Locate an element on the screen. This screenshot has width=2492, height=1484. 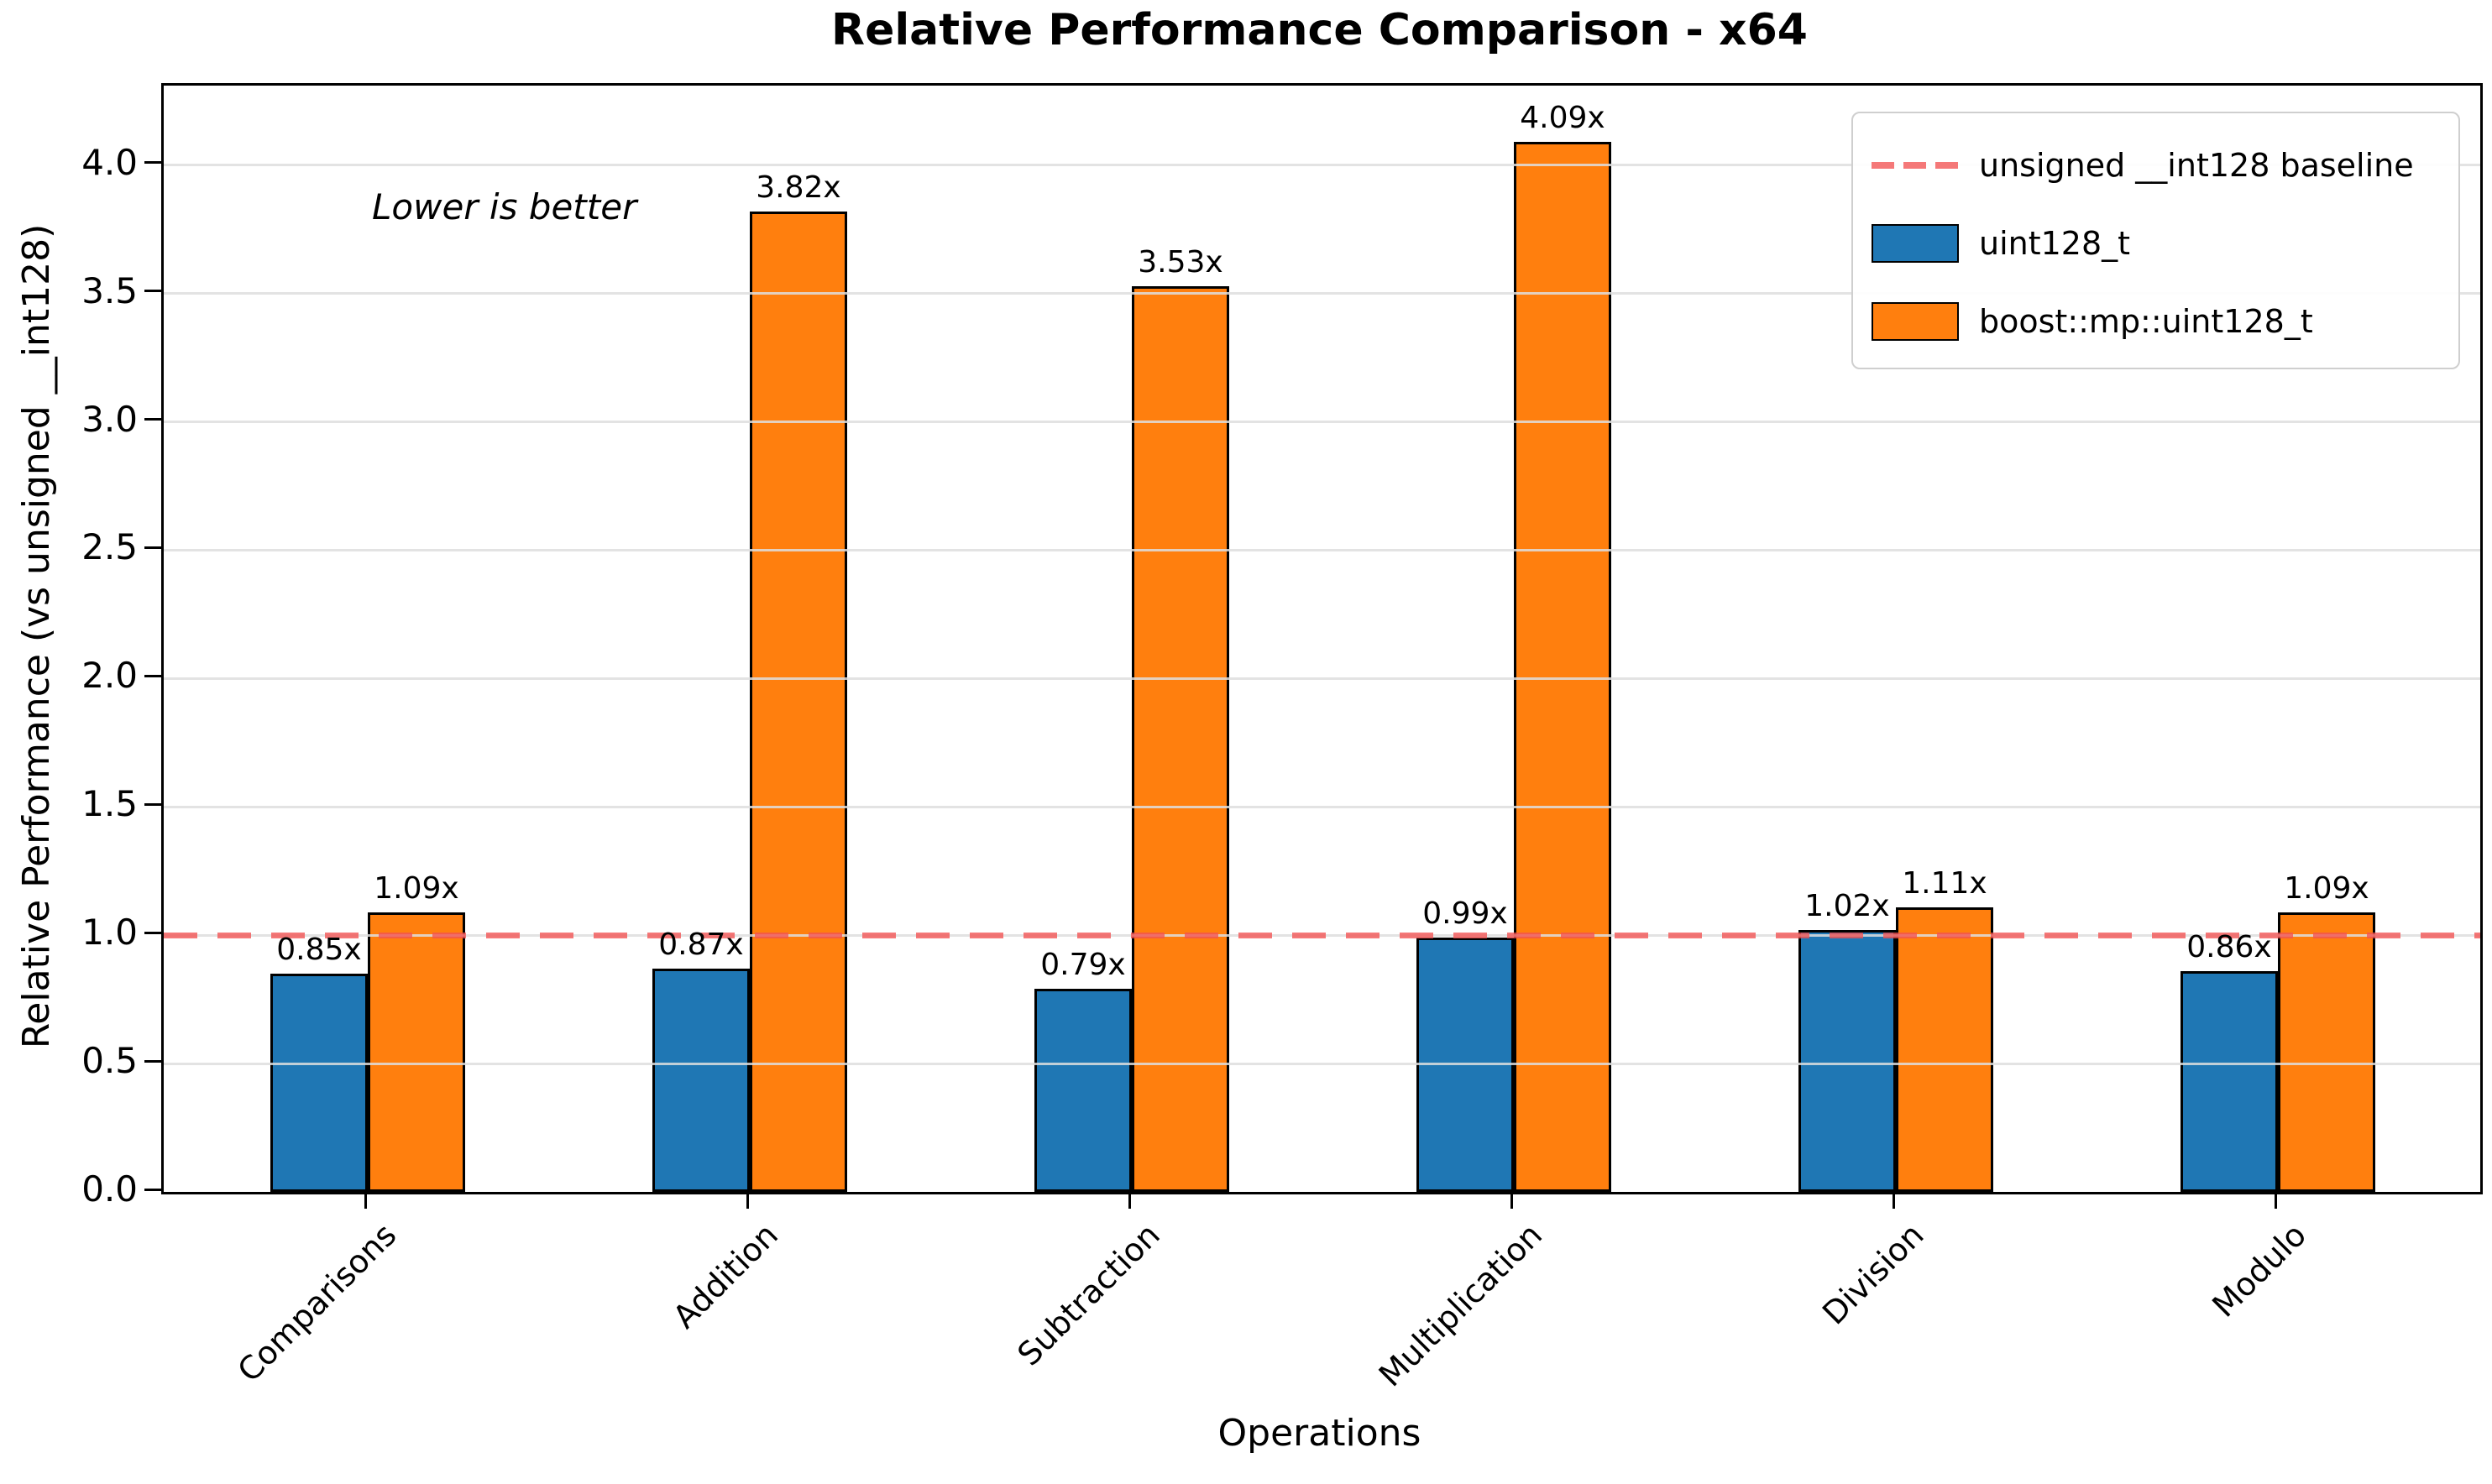
x-tick-label: Addition is located at coordinates (726, 1276).